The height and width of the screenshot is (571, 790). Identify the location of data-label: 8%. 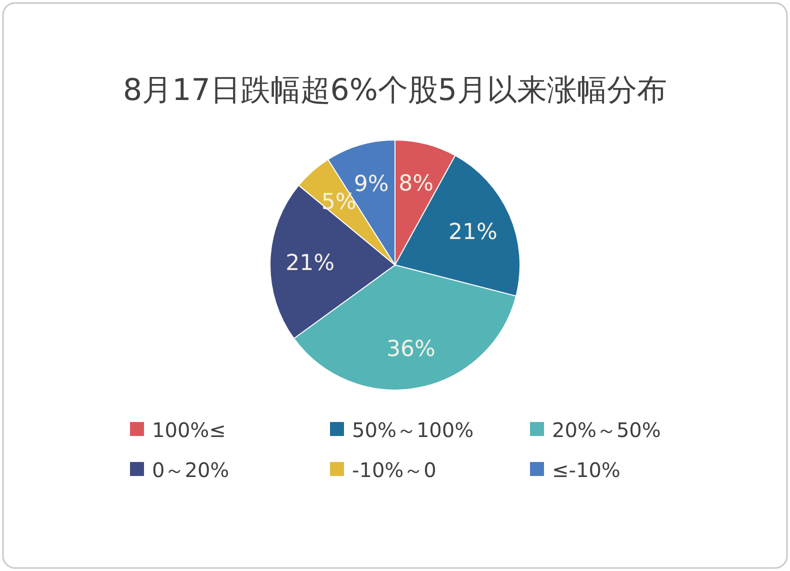
(416, 183).